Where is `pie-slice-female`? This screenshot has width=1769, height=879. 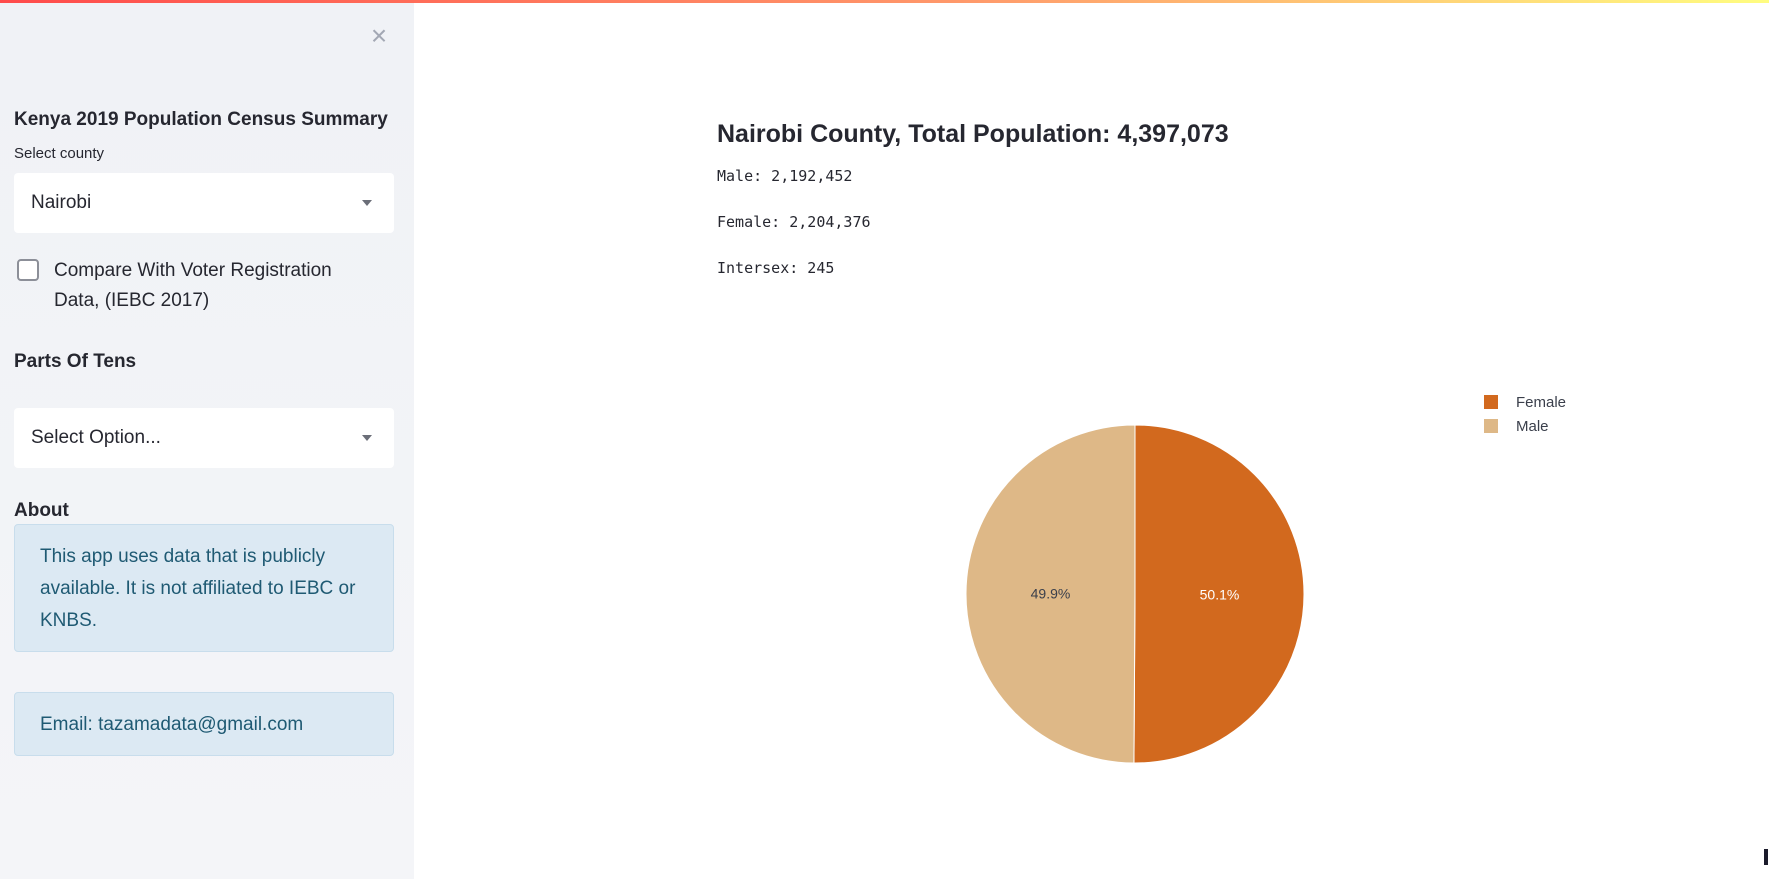 pie-slice-female is located at coordinates (1219, 594).